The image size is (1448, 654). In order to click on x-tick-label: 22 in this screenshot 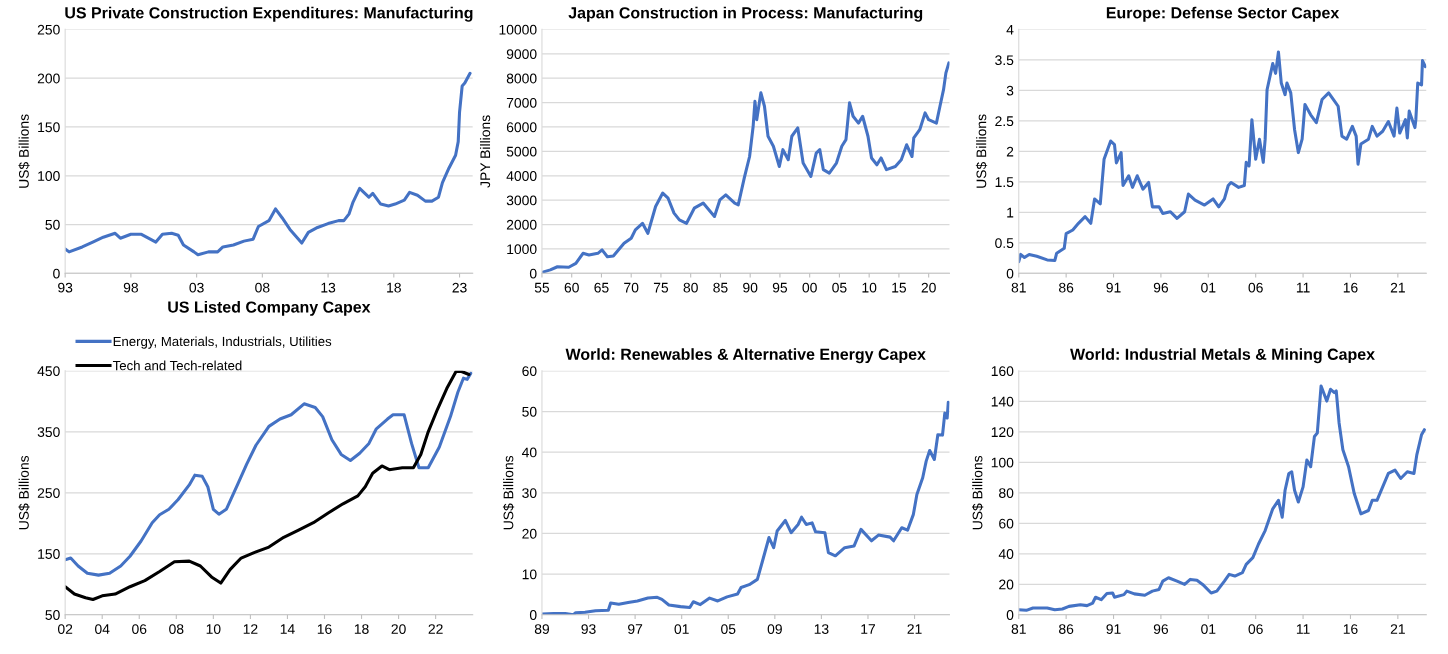, I will do `click(435, 629)`.